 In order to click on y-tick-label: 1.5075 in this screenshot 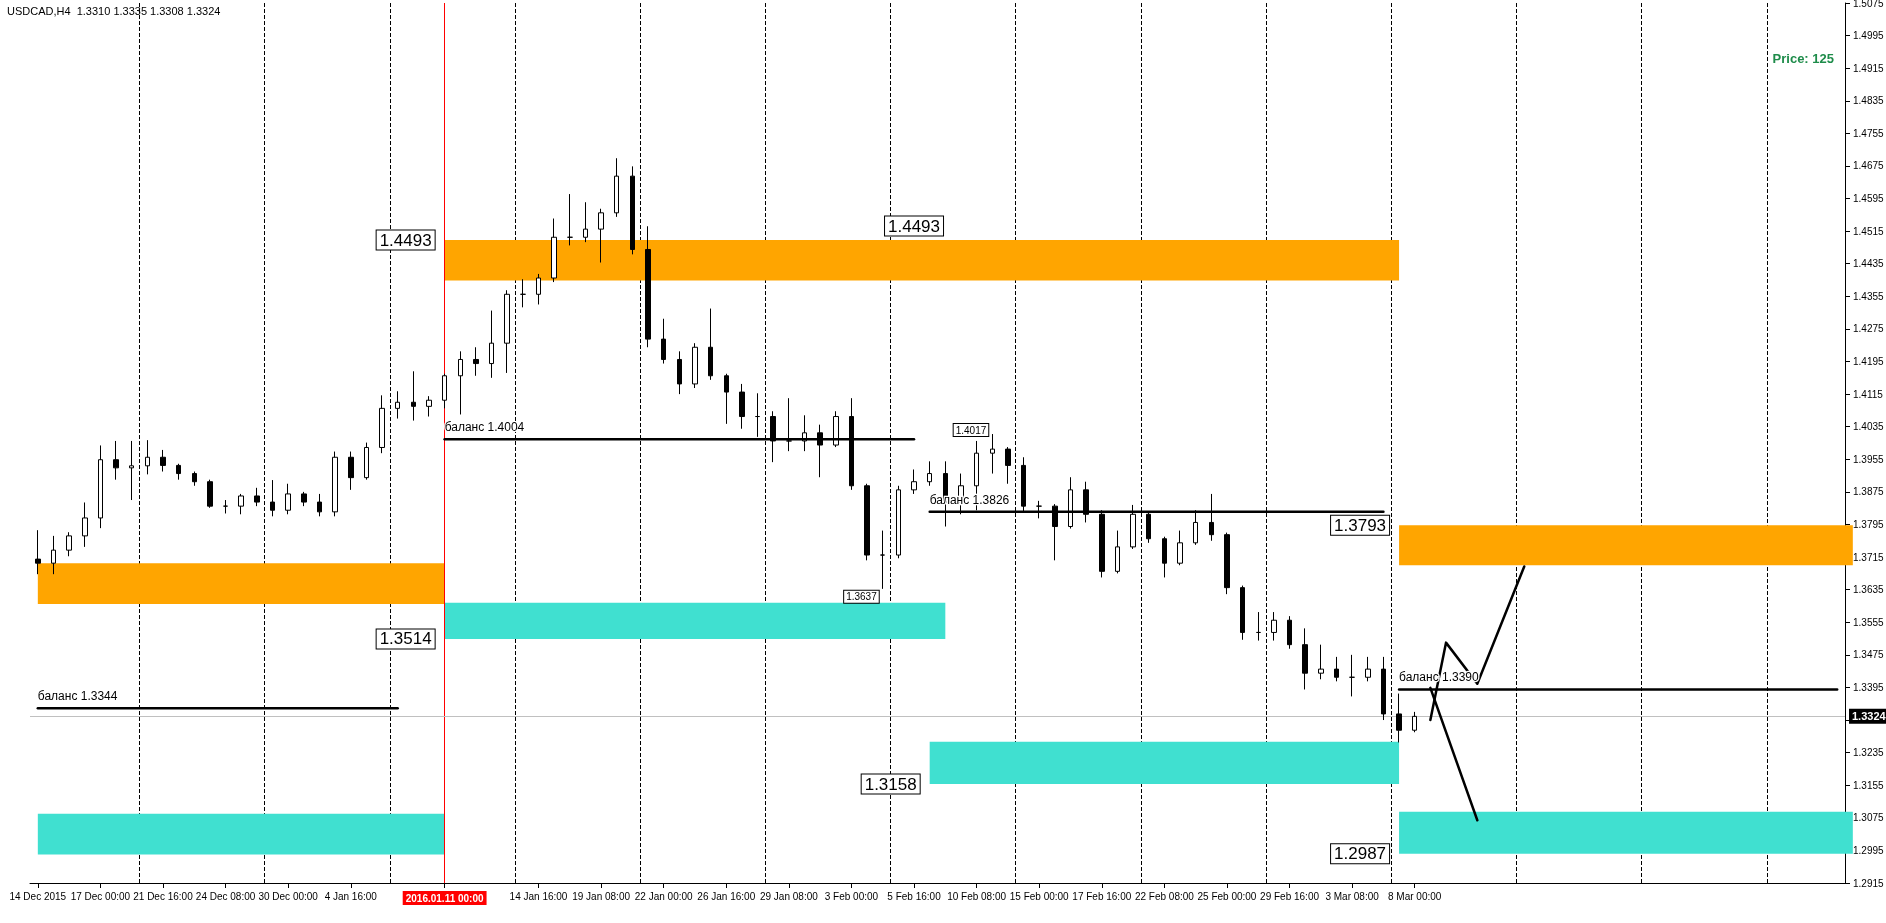, I will do `click(1869, 4)`.